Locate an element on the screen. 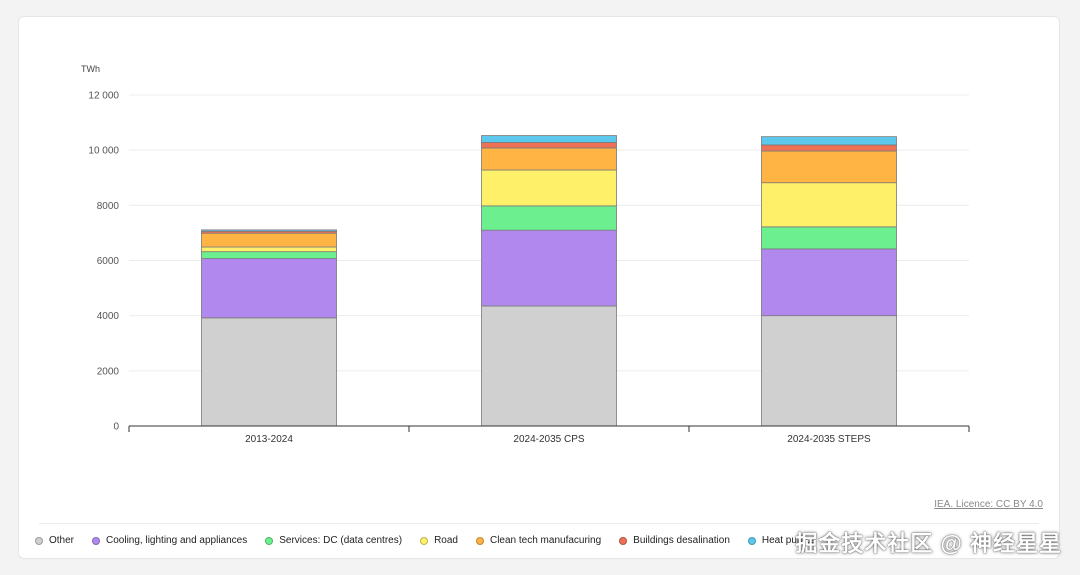 This screenshot has width=1080, height=575. legend-item: Cooling, lighting and appliances is located at coordinates (169, 540).